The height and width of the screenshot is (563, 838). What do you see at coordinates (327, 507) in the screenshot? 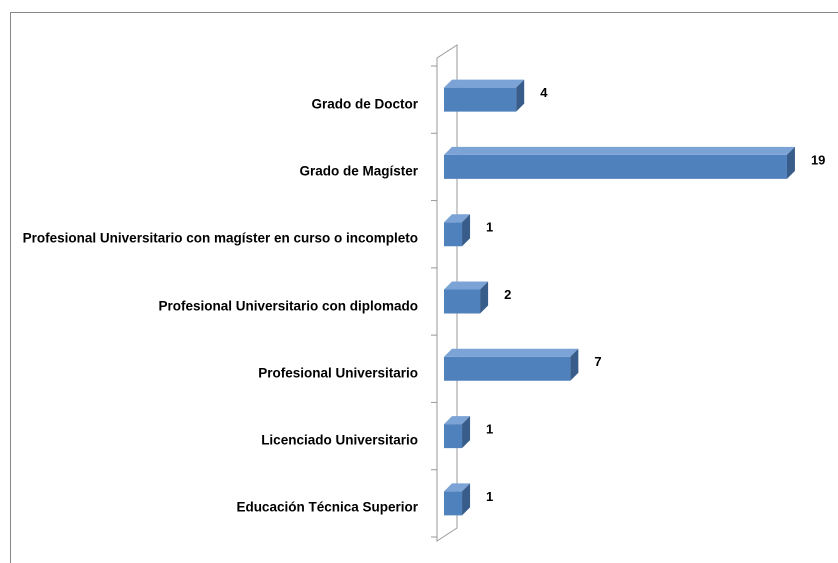
I see `category-label: Educación Técnica Superior` at bounding box center [327, 507].